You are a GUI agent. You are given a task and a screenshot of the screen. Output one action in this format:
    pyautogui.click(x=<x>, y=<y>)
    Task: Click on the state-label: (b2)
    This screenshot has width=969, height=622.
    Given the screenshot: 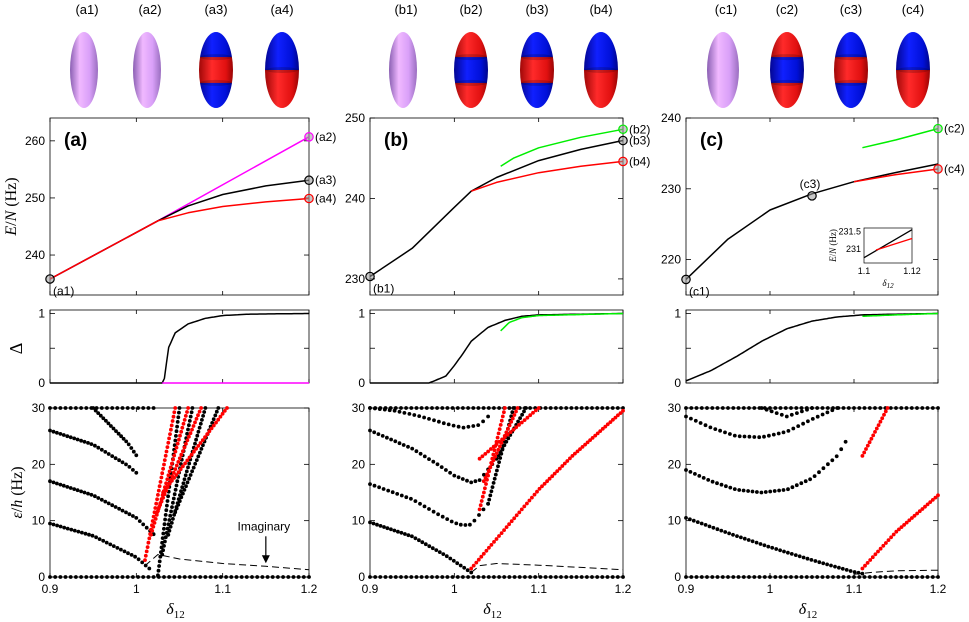 What is the action you would take?
    pyautogui.click(x=639, y=129)
    